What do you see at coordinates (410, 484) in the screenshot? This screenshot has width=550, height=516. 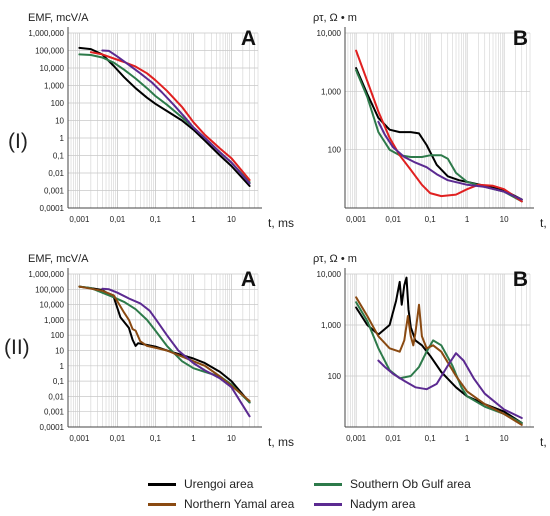 I see `legend-label-southern-ob: Southern Ob Gulf area` at bounding box center [410, 484].